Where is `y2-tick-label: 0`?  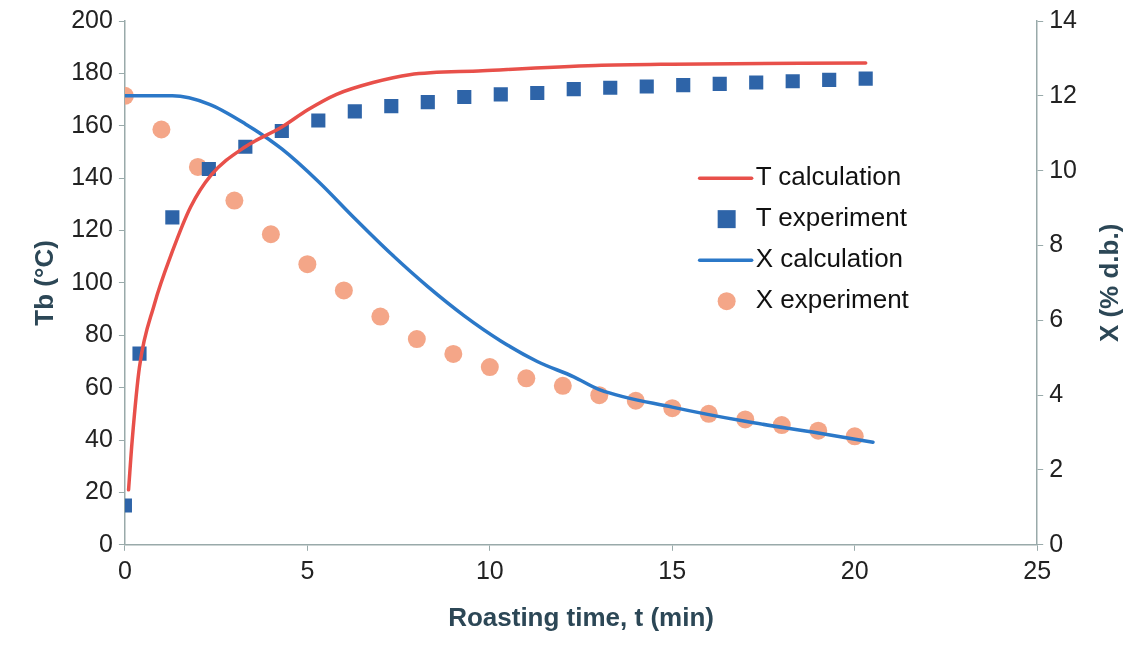
y2-tick-label: 0 is located at coordinates (1056, 542).